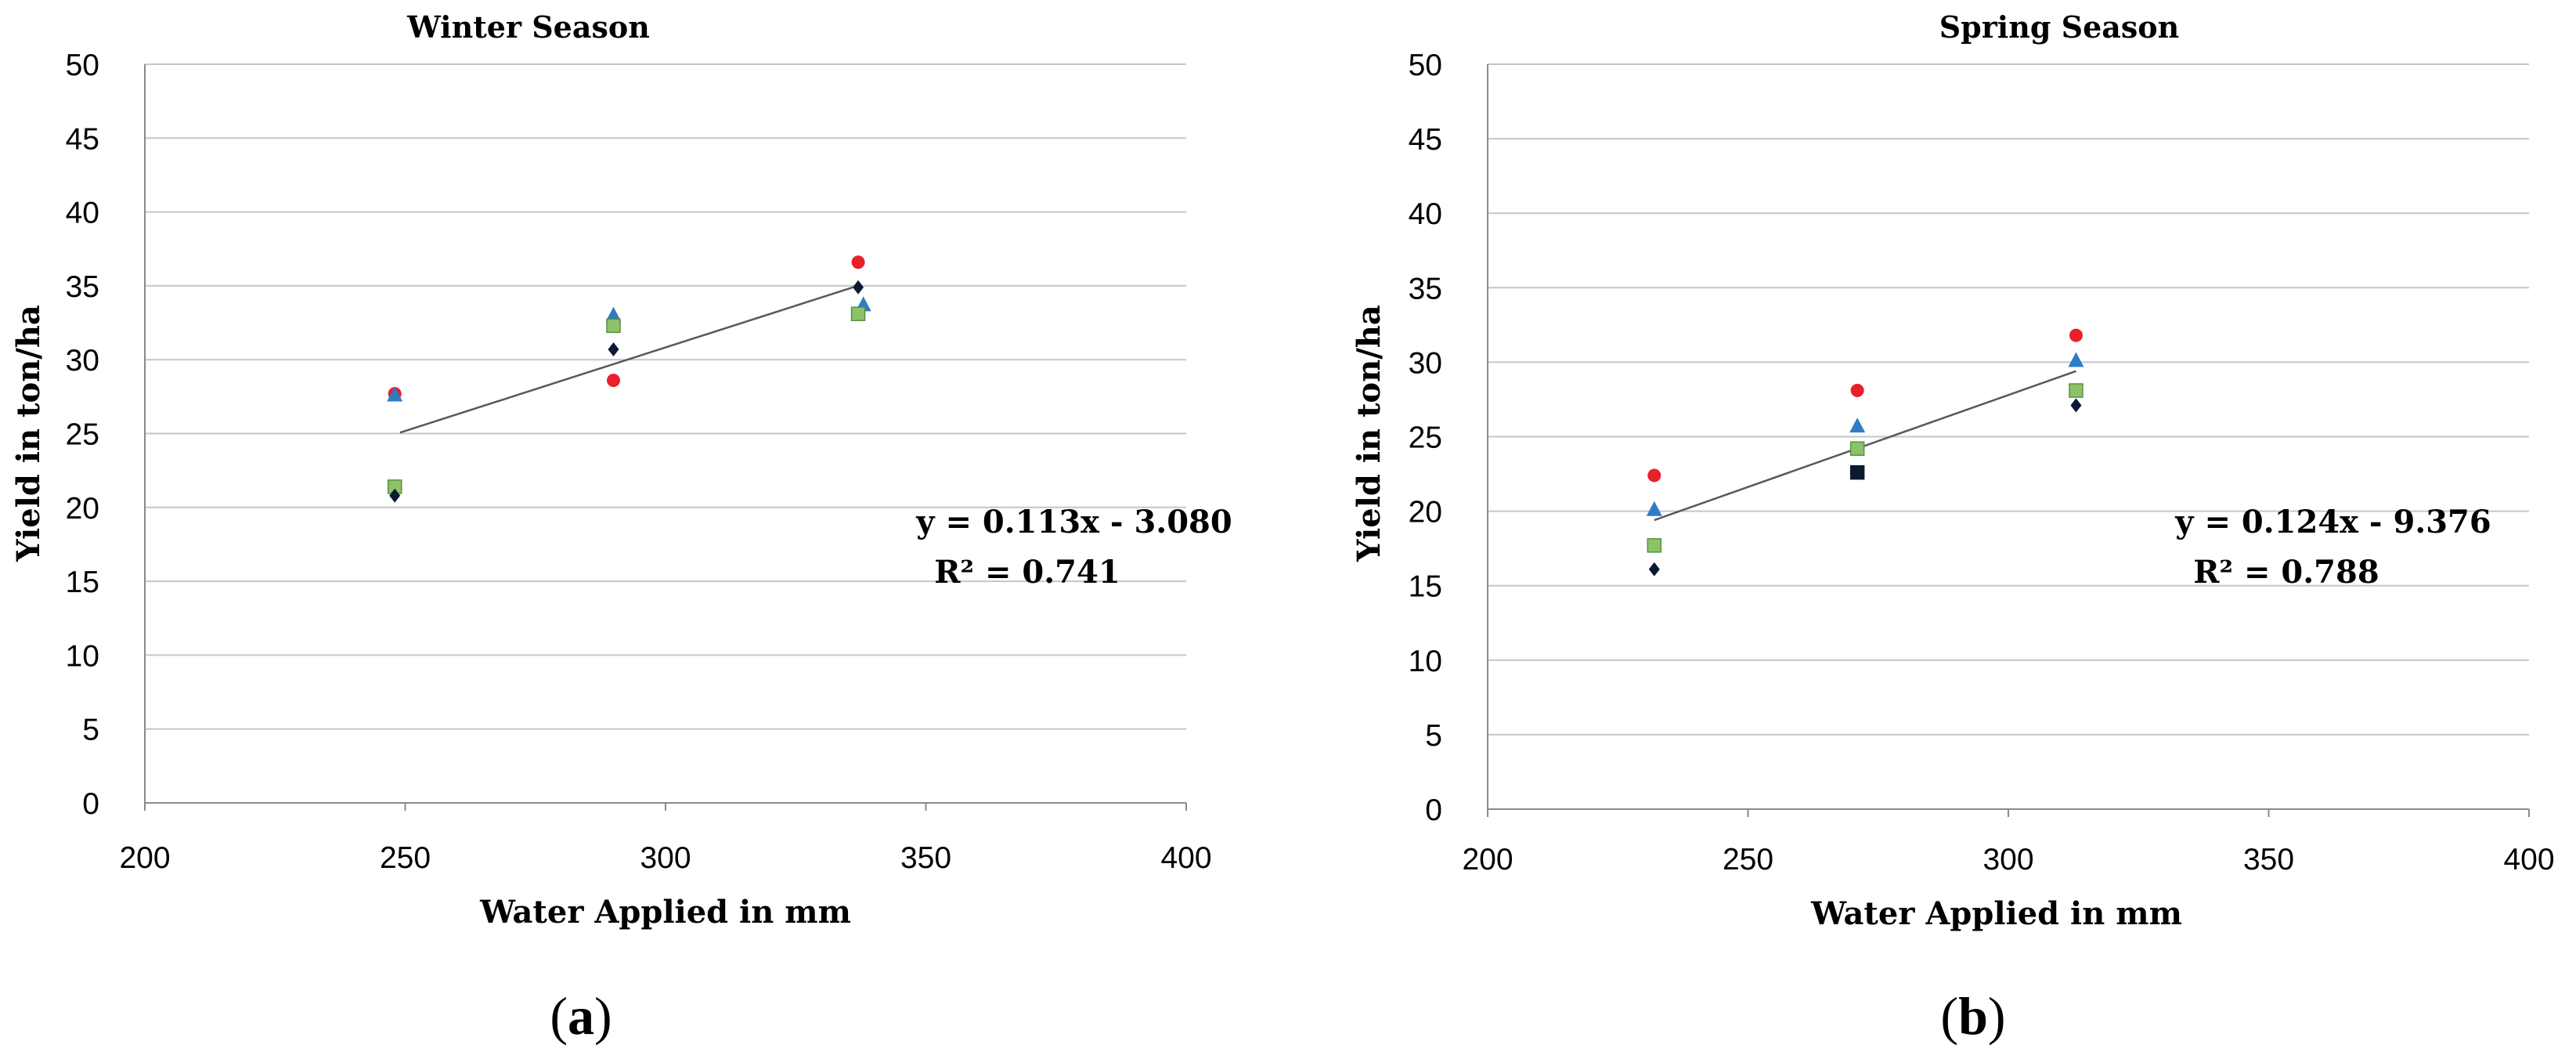 The height and width of the screenshot is (1059, 2576). I want to click on panel-label-letter: a, so click(581, 1016).